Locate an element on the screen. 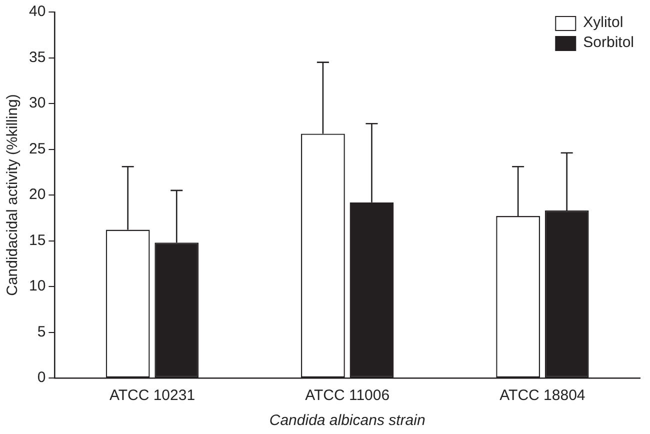 This screenshot has height=434, width=650. y-tick-label: 0 is located at coordinates (41, 377).